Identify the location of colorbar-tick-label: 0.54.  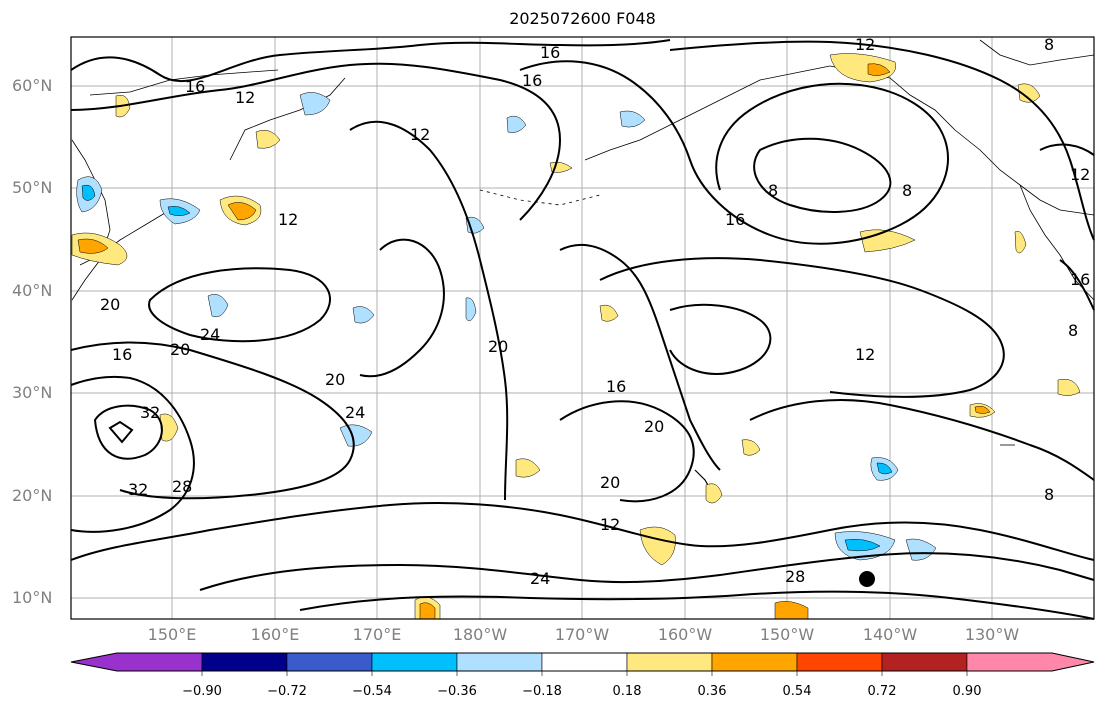
(797, 691).